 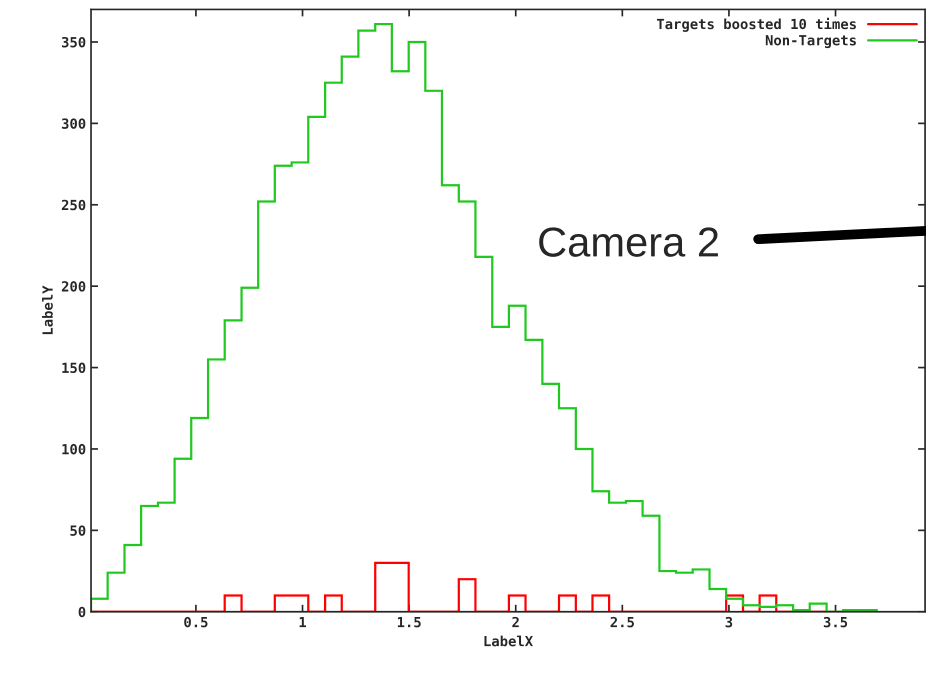 What do you see at coordinates (515, 622) in the screenshot?
I see `x-tick-label: 2` at bounding box center [515, 622].